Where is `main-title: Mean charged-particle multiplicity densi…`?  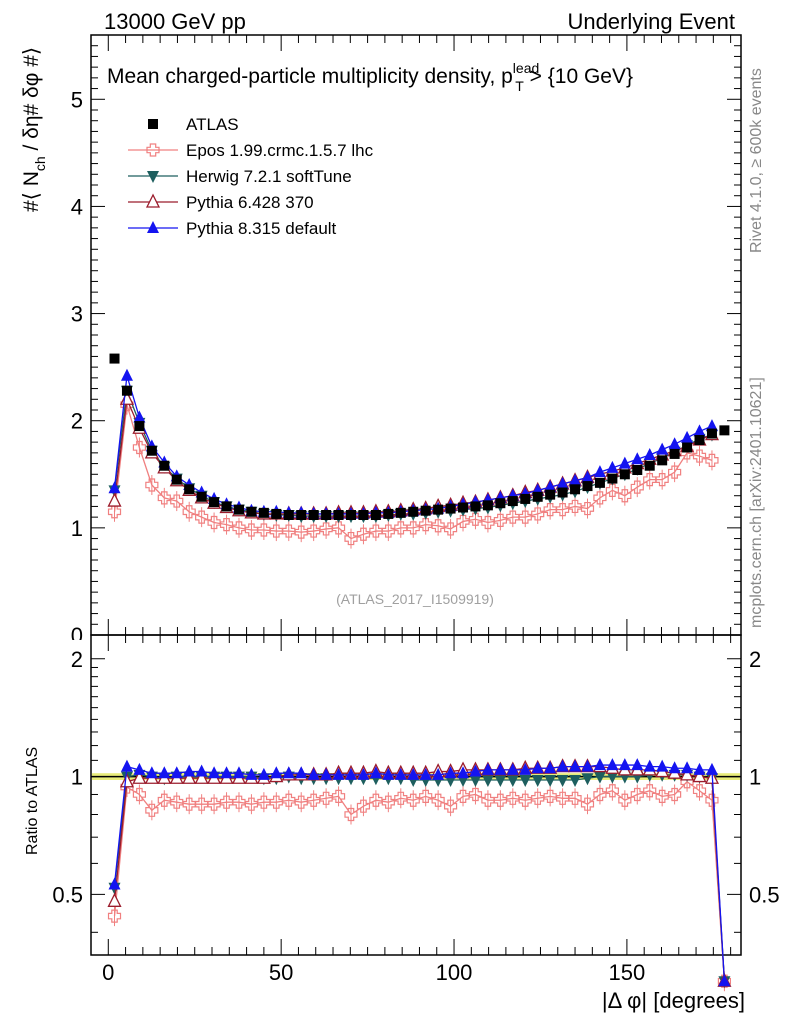
main-title: Mean charged-particle multiplicity densi… is located at coordinates (370, 77).